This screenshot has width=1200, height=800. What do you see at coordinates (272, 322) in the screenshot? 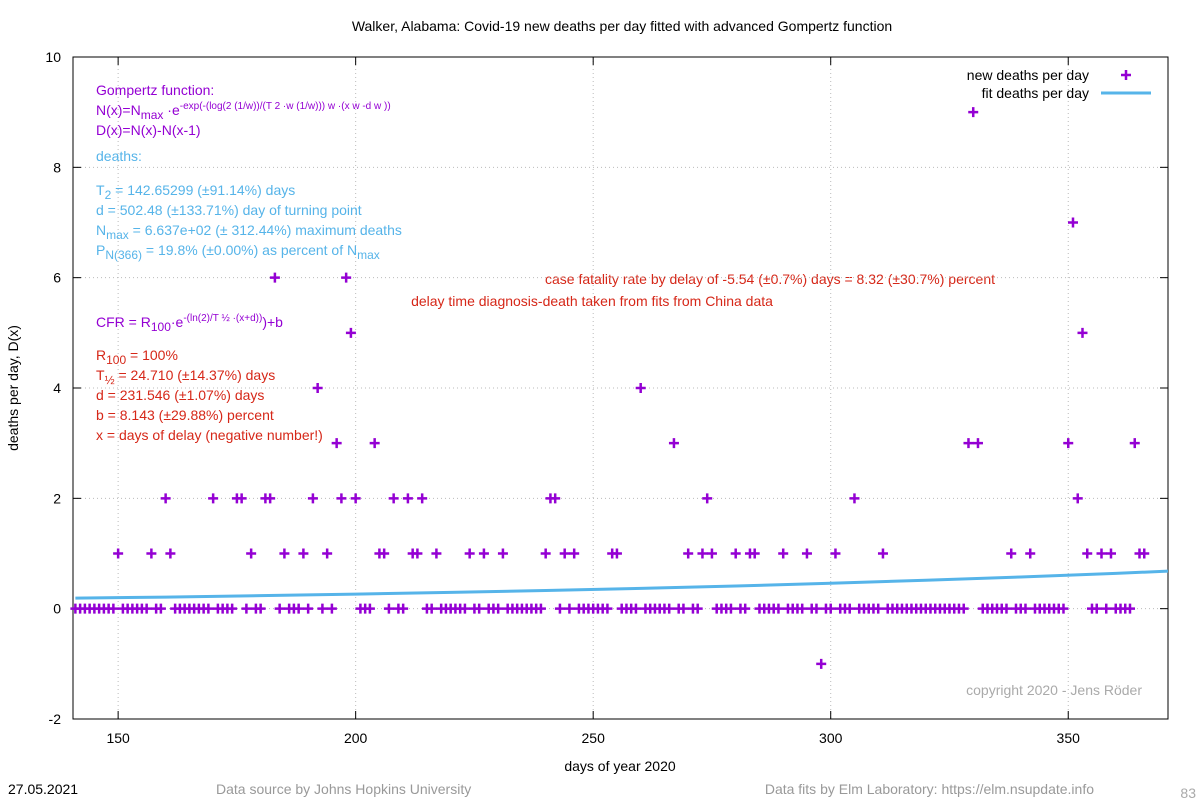
I see `annotation-part: )+b` at bounding box center [272, 322].